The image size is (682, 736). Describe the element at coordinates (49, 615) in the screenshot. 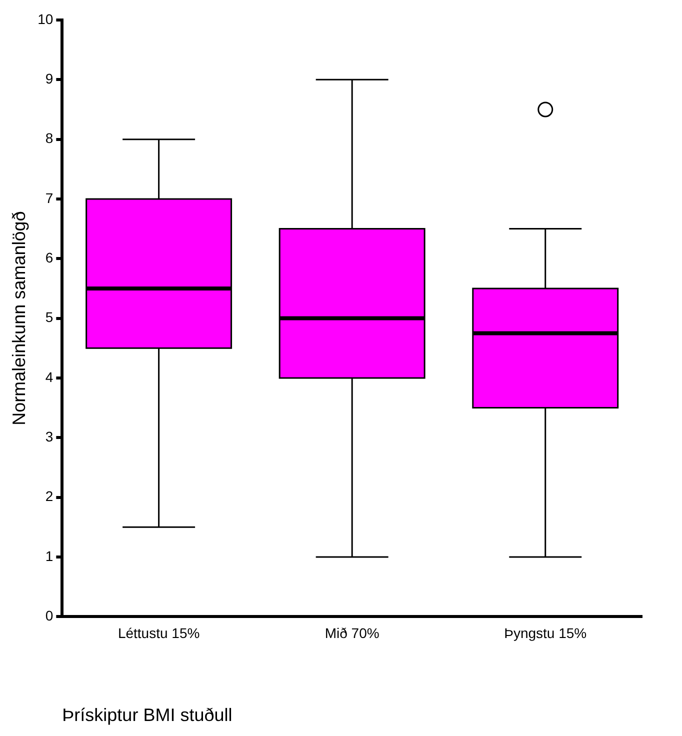

I see `y-tick-label: 0` at that location.